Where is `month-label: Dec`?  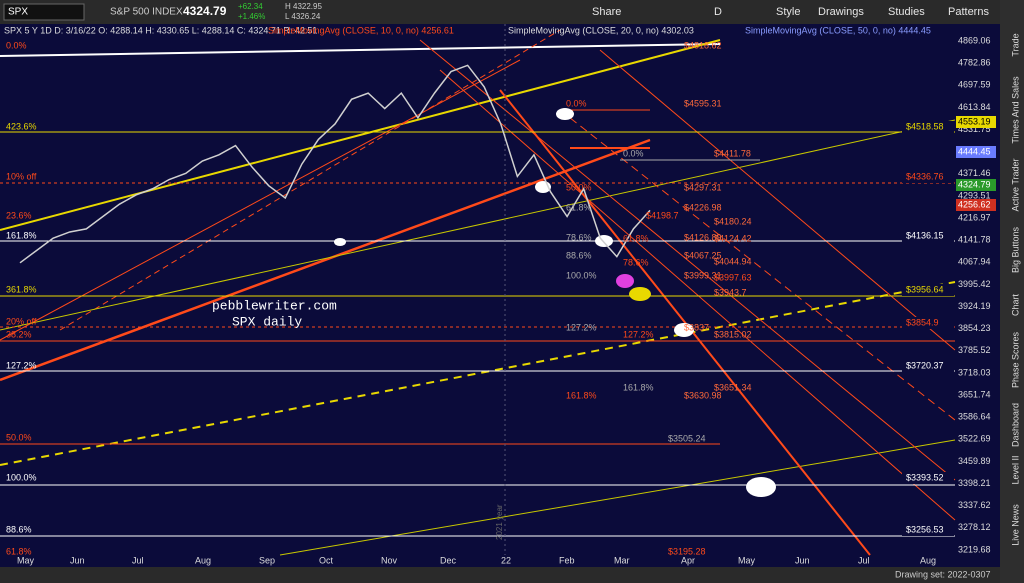 month-label: Dec is located at coordinates (448, 560).